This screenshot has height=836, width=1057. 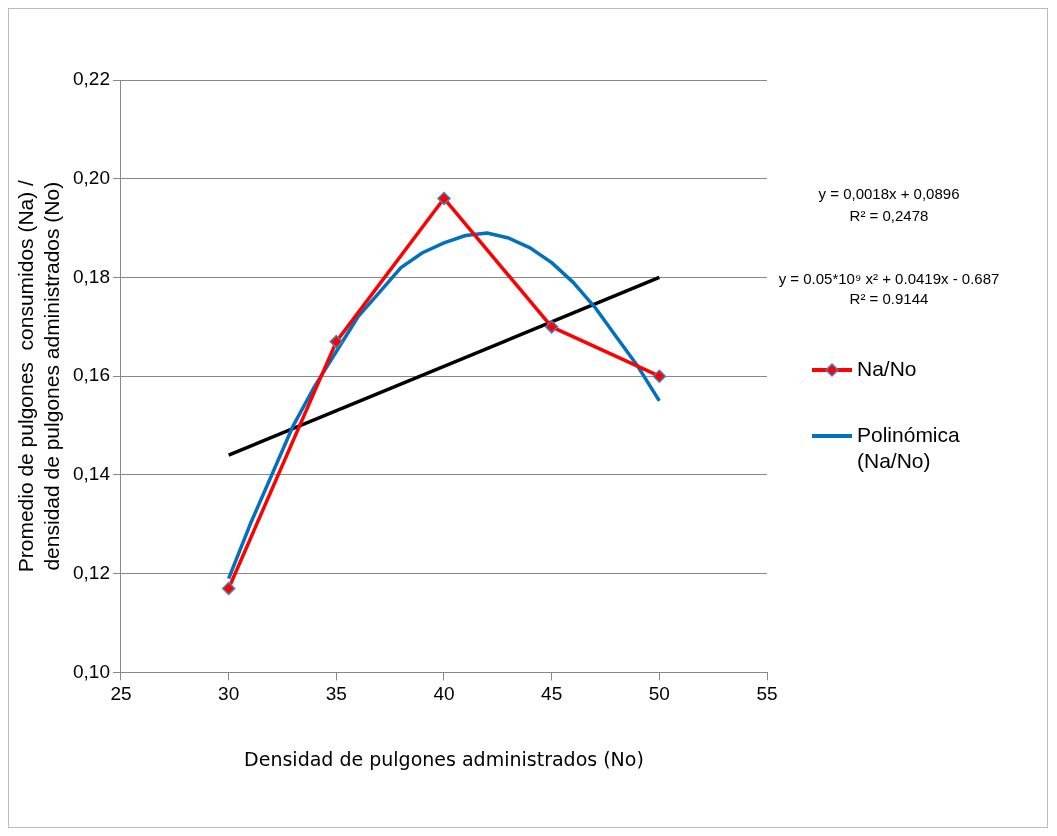 What do you see at coordinates (889, 299) in the screenshot?
I see `text: R² = 0.9144` at bounding box center [889, 299].